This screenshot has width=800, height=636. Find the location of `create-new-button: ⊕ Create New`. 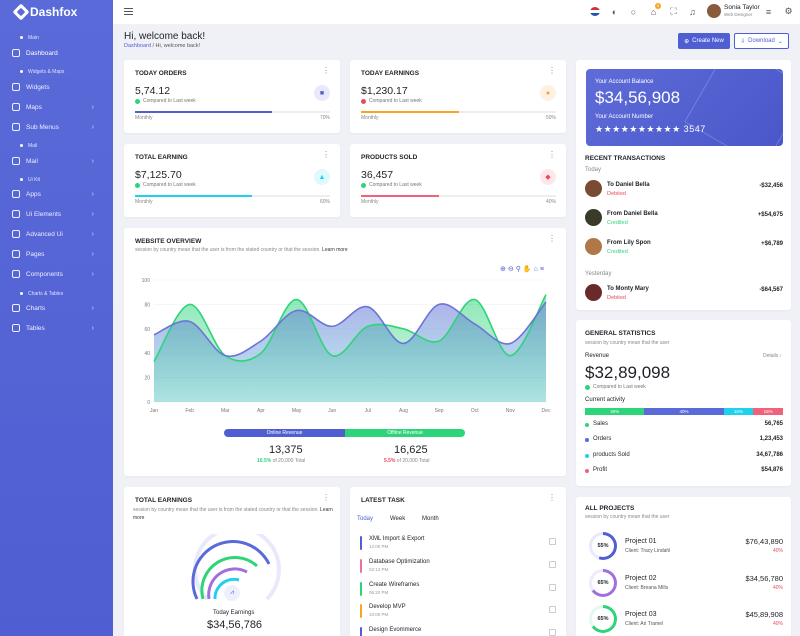

create-new-button: ⊕ Create New is located at coordinates (704, 41).